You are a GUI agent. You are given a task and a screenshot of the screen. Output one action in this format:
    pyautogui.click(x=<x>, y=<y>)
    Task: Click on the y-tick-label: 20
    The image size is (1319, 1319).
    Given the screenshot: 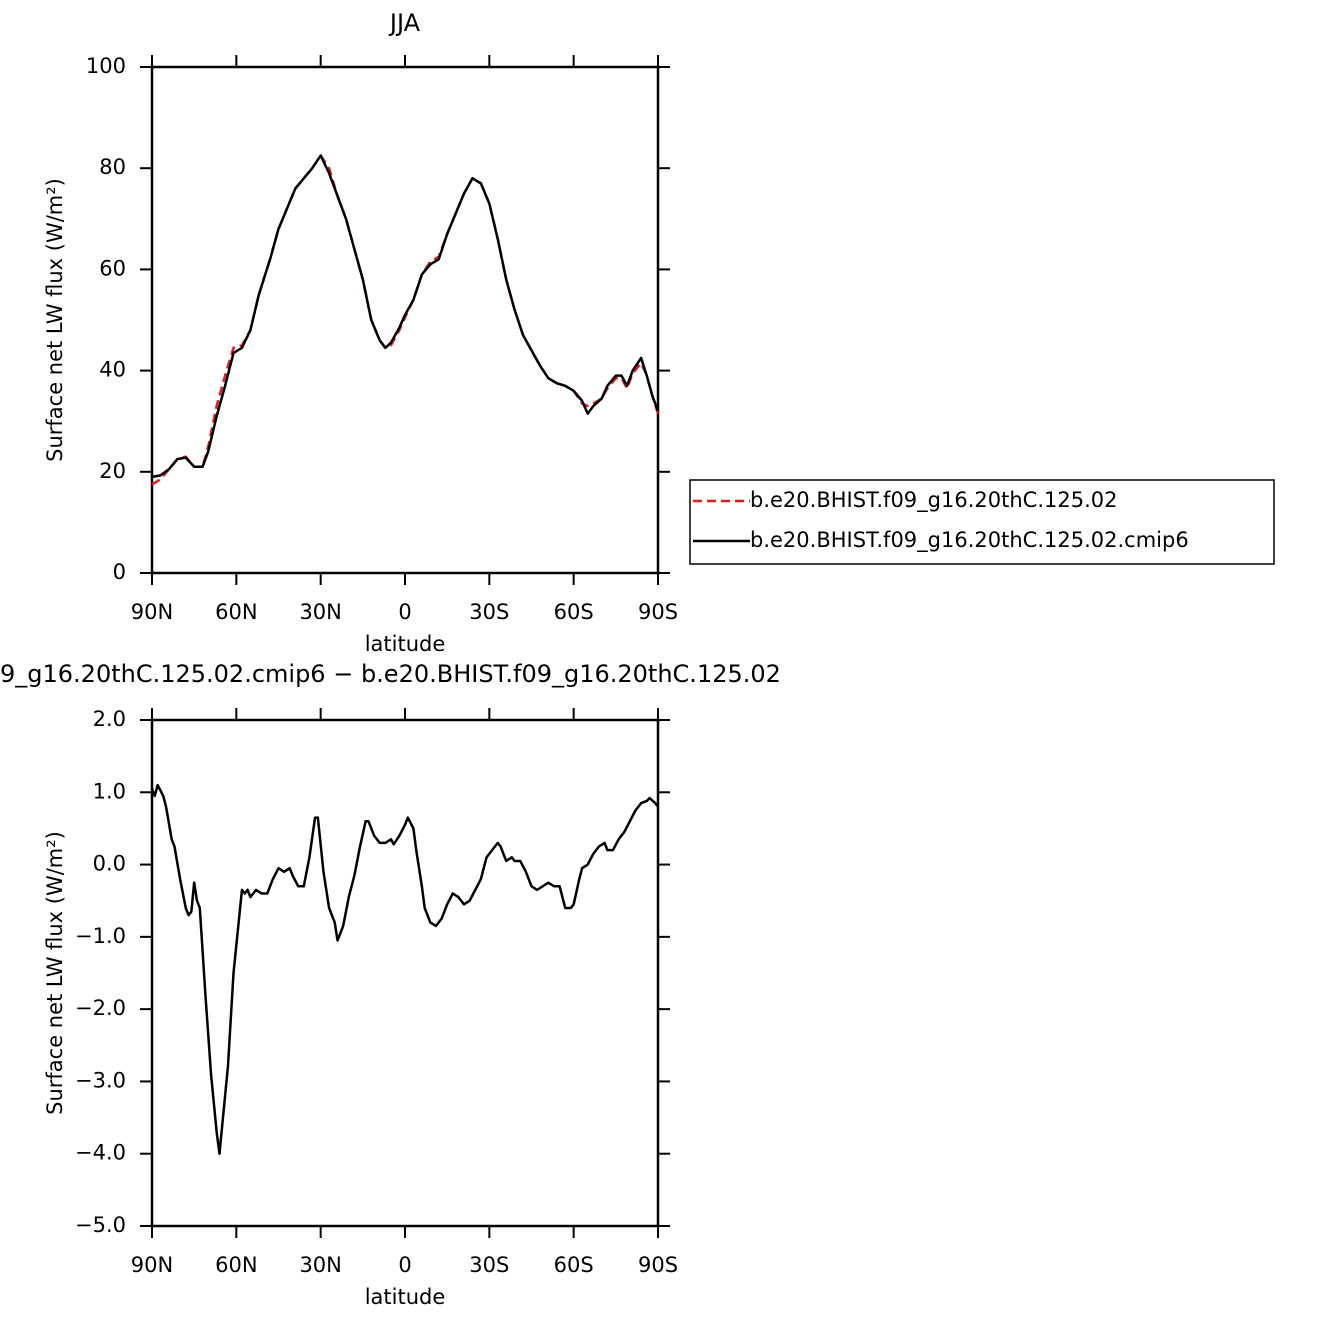 What is the action you would take?
    pyautogui.click(x=112, y=471)
    